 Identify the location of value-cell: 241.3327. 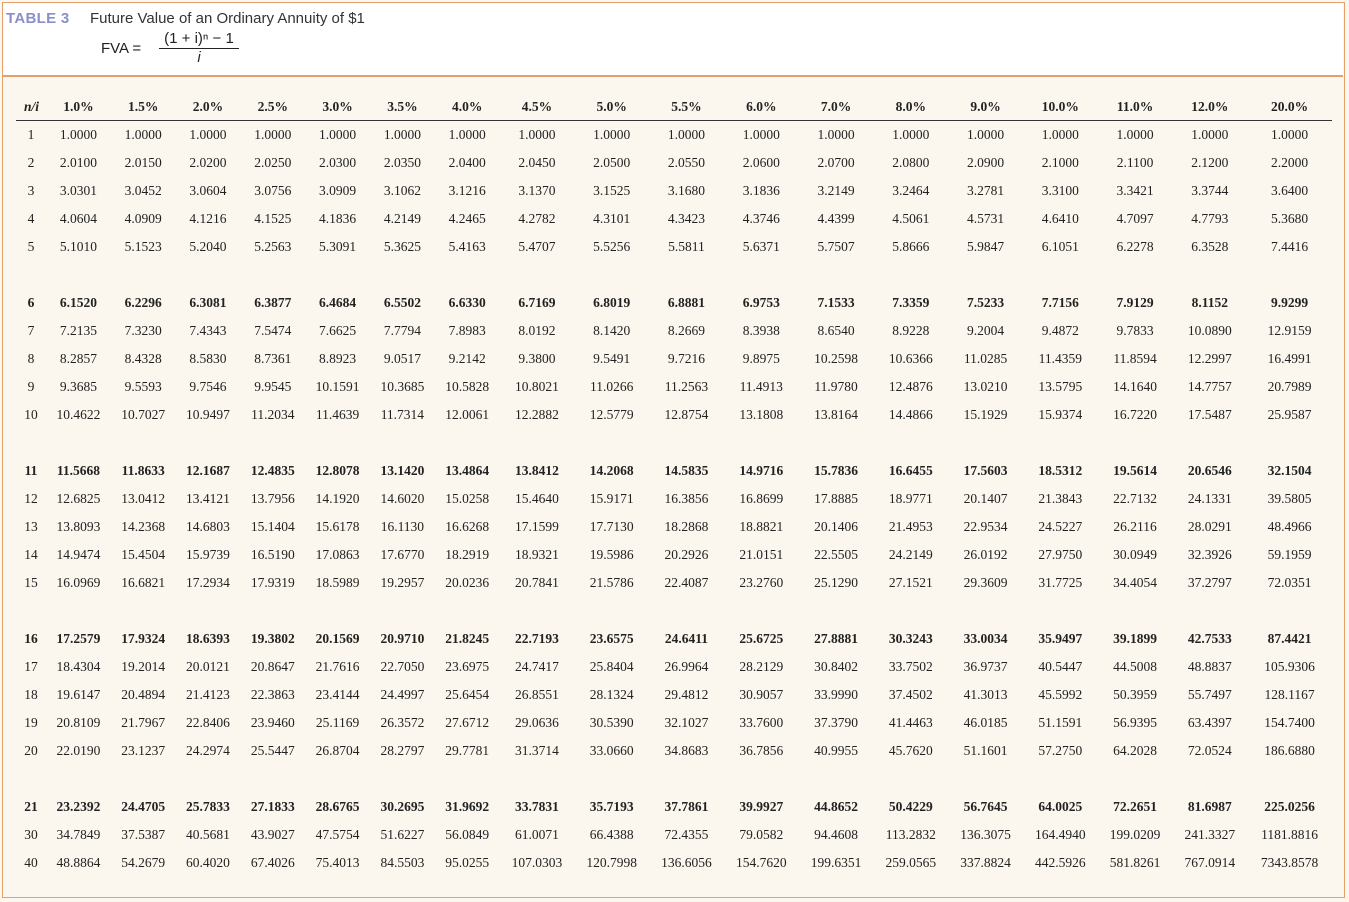
(1210, 834).